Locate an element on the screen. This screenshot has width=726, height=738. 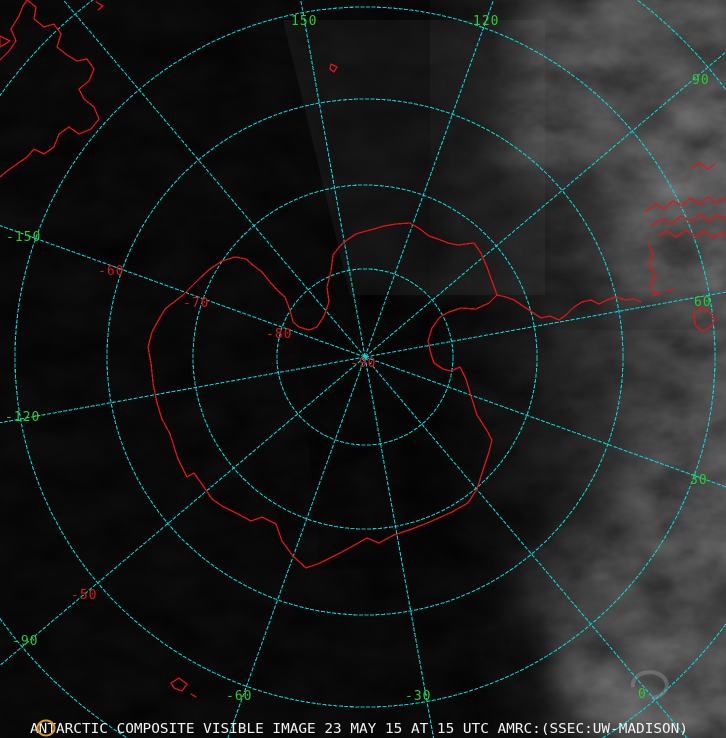
longitude-label: 0 is located at coordinates (642, 694).